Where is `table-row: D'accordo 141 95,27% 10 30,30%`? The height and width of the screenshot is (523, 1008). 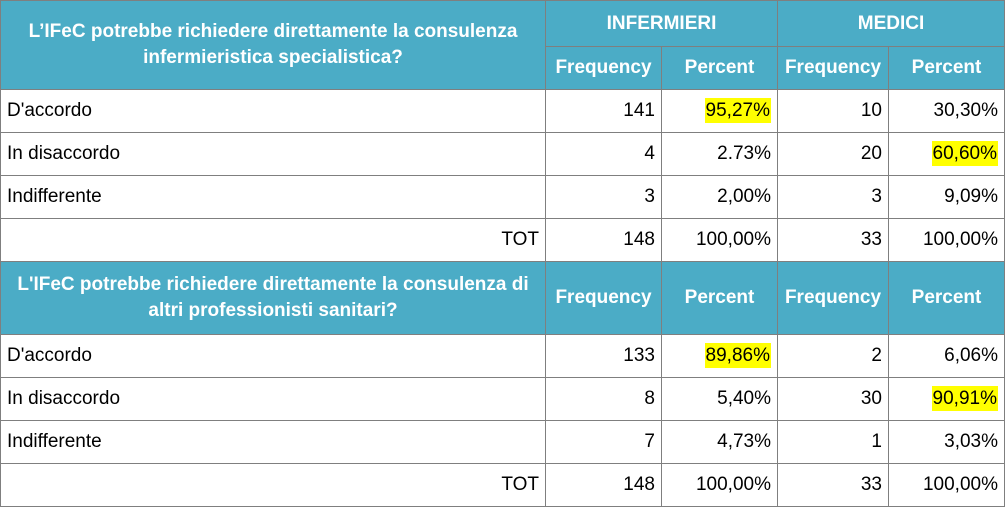 table-row: D'accordo 141 95,27% 10 30,30% is located at coordinates (502, 111).